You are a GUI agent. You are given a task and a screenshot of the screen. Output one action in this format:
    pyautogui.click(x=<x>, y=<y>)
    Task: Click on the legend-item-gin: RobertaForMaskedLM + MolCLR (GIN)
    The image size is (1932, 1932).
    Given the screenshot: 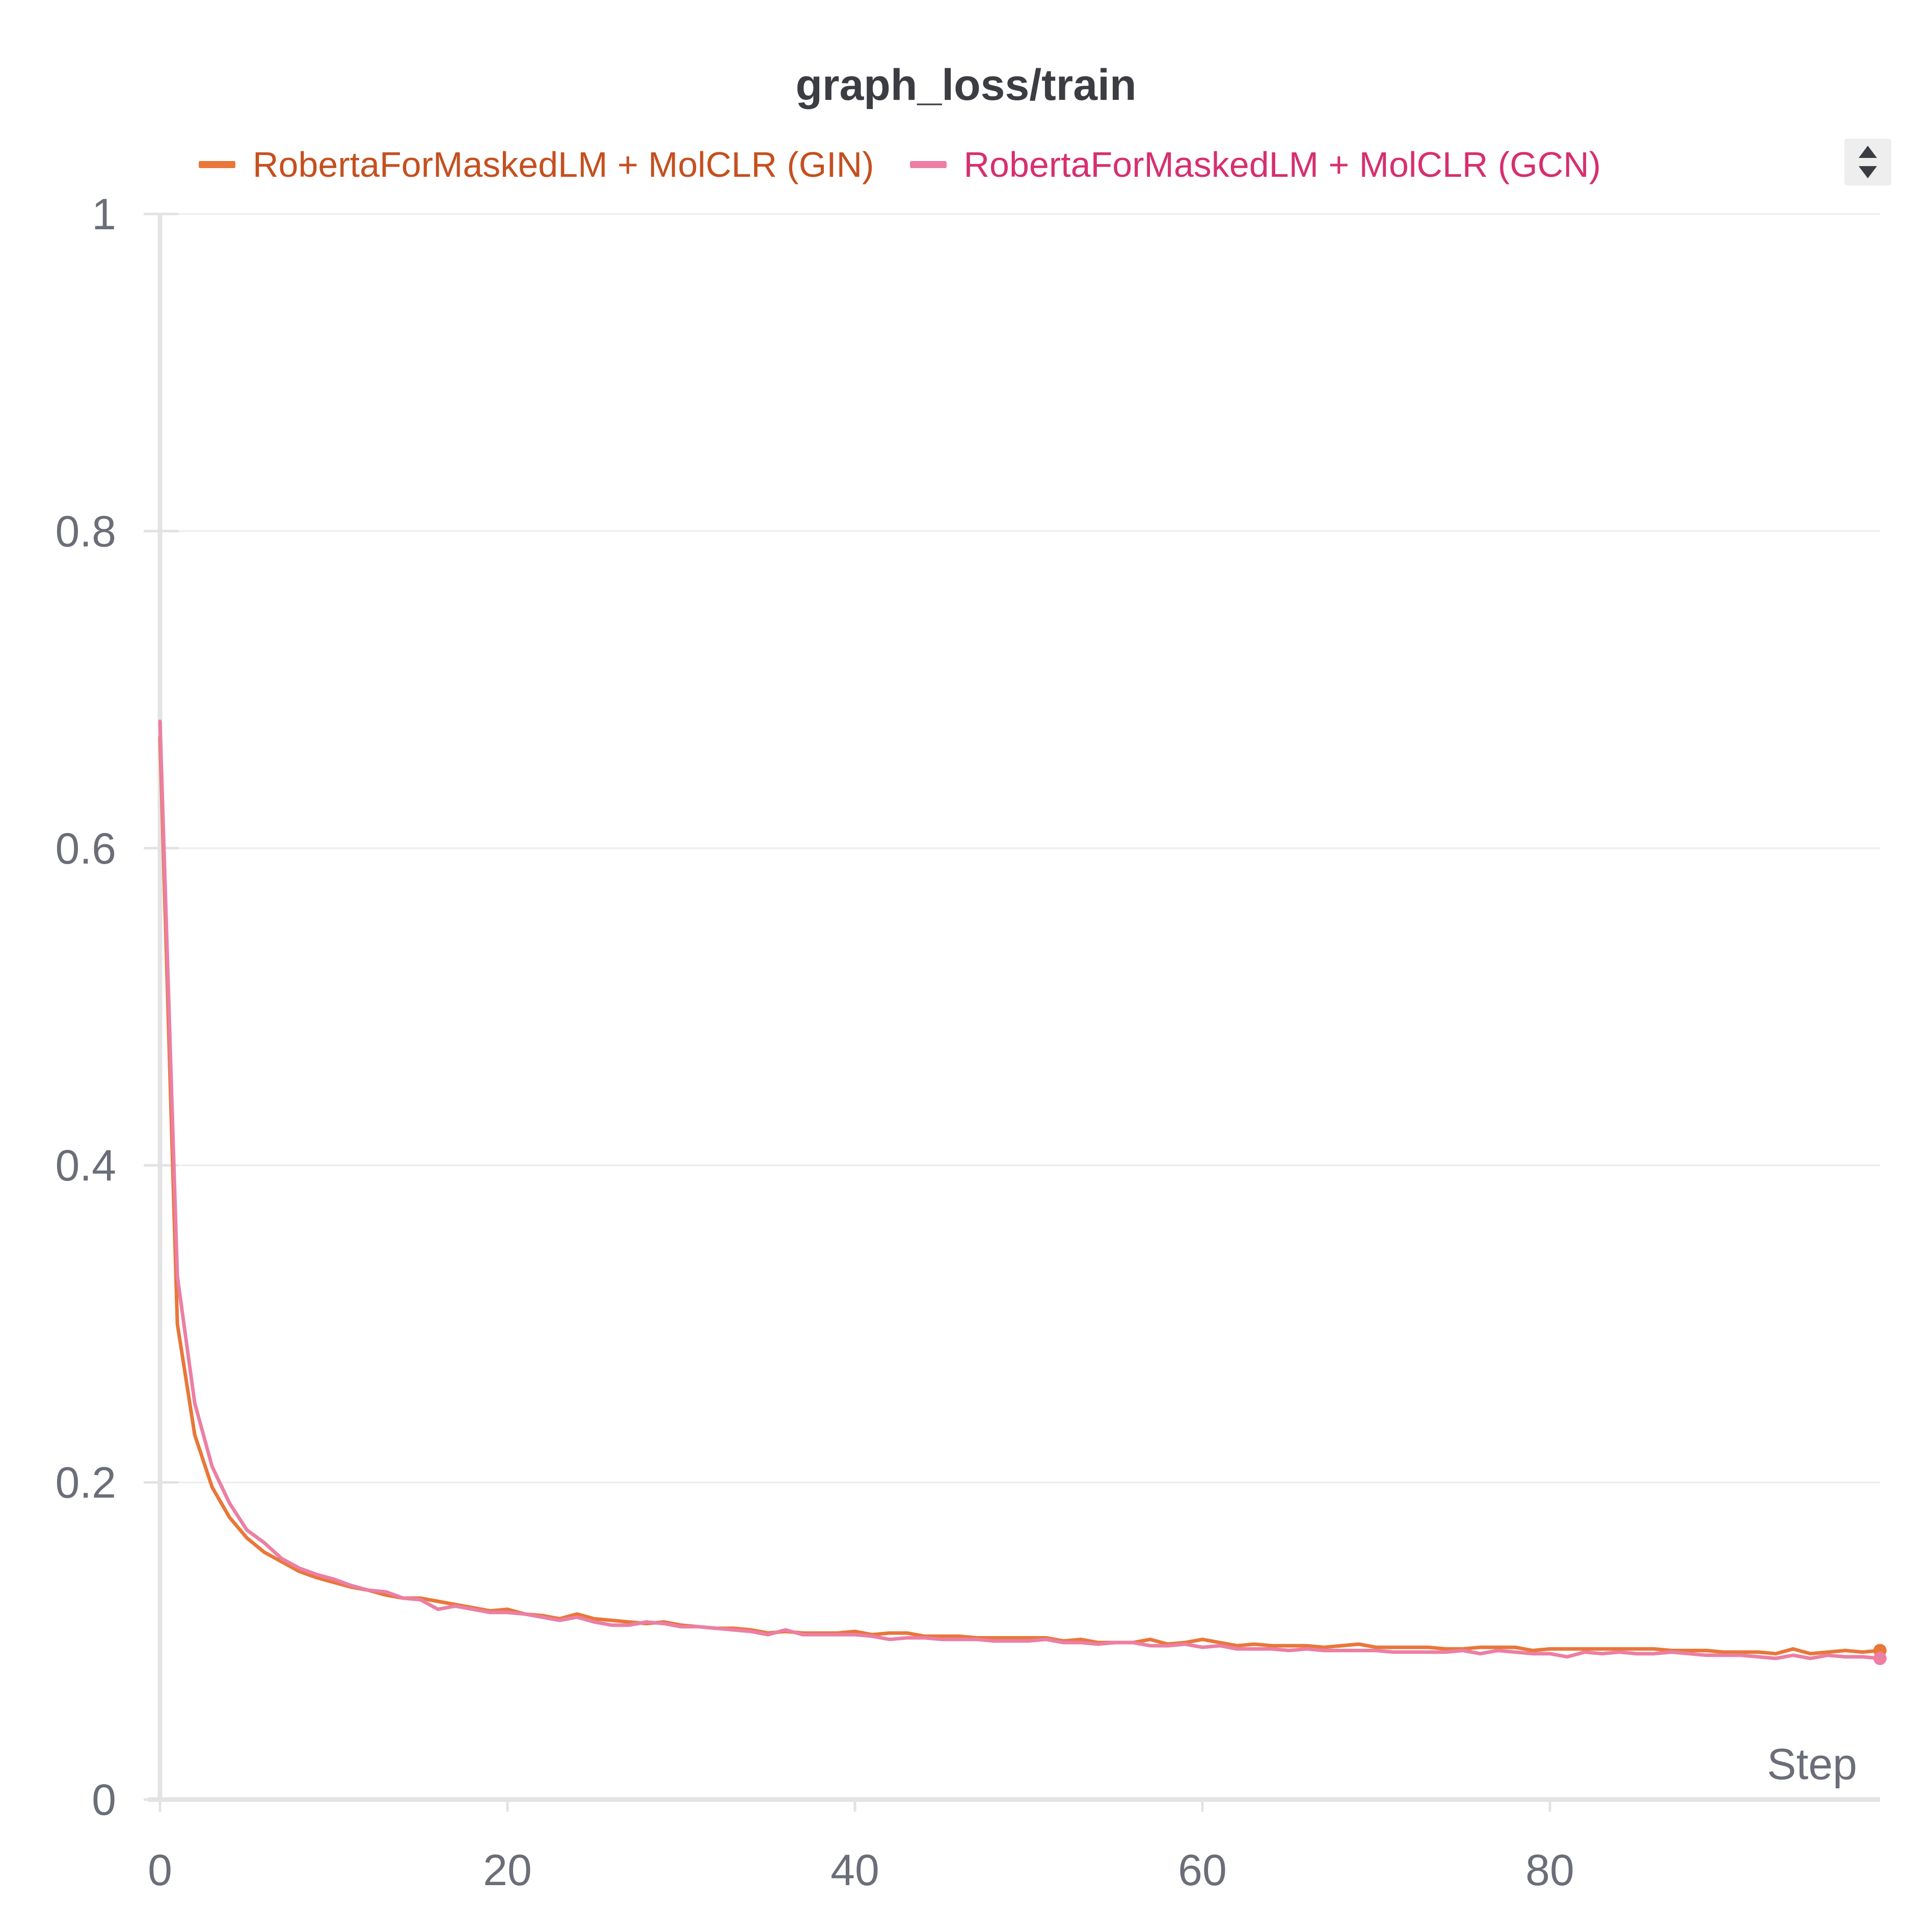 What is the action you would take?
    pyautogui.click(x=536, y=165)
    